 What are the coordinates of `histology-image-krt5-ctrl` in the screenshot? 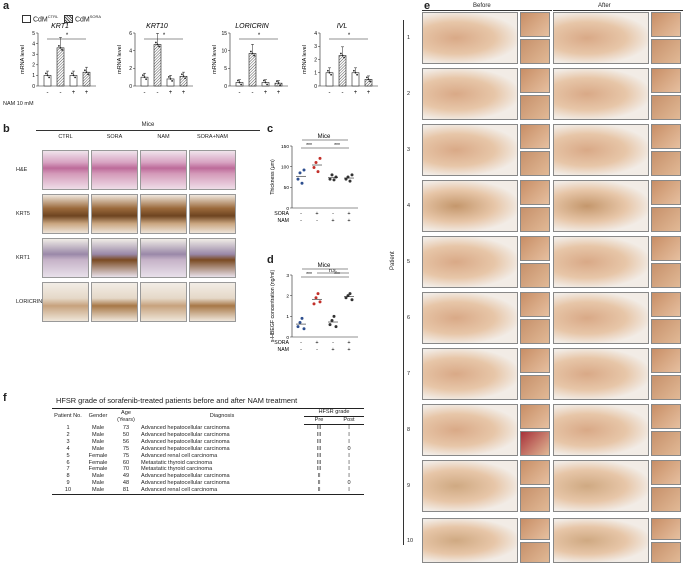 It's located at (65, 214).